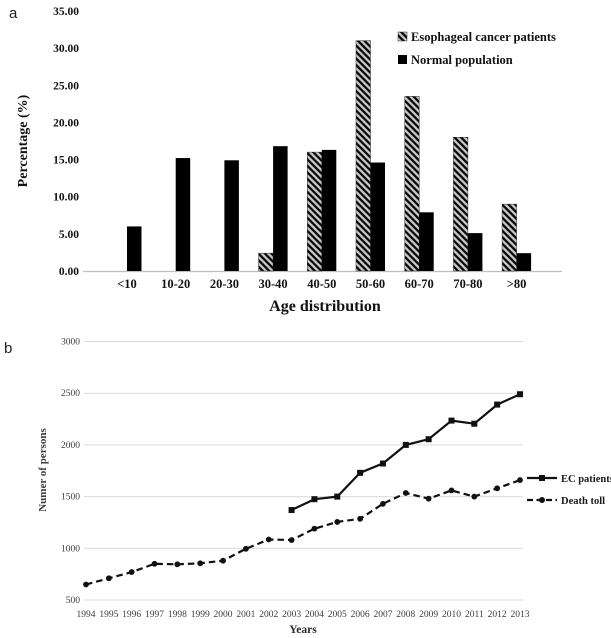 The height and width of the screenshot is (638, 611). What do you see at coordinates (223, 615) in the screenshot?
I see `x-tick-label: 2000` at bounding box center [223, 615].